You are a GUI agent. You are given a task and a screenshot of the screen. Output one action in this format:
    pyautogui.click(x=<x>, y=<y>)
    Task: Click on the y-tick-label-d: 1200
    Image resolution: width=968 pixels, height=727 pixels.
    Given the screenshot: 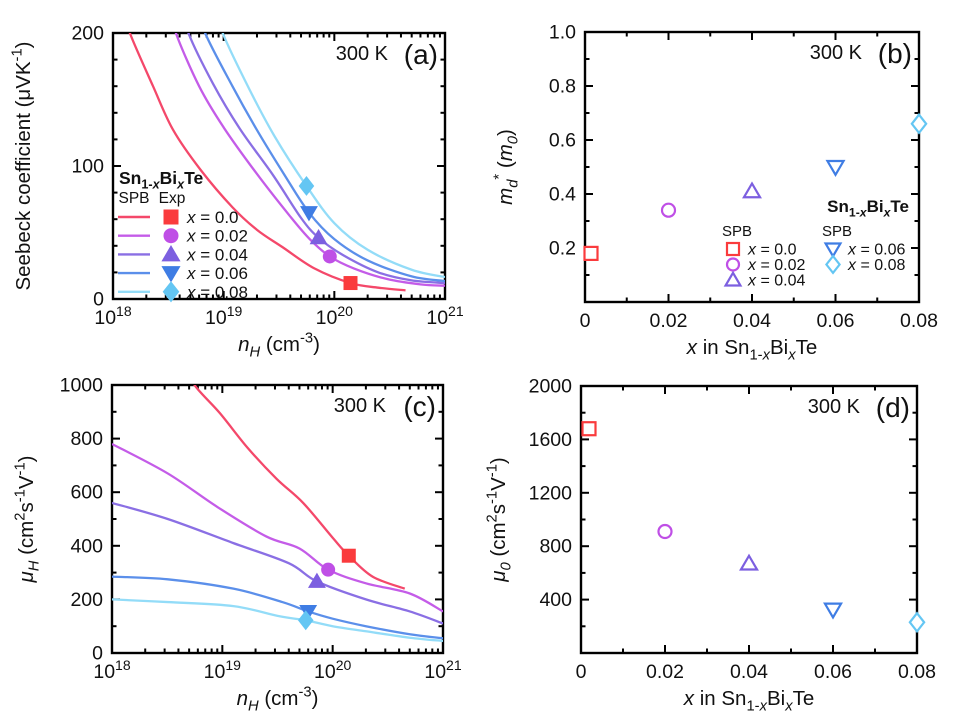 What is the action you would take?
    pyautogui.click(x=551, y=493)
    